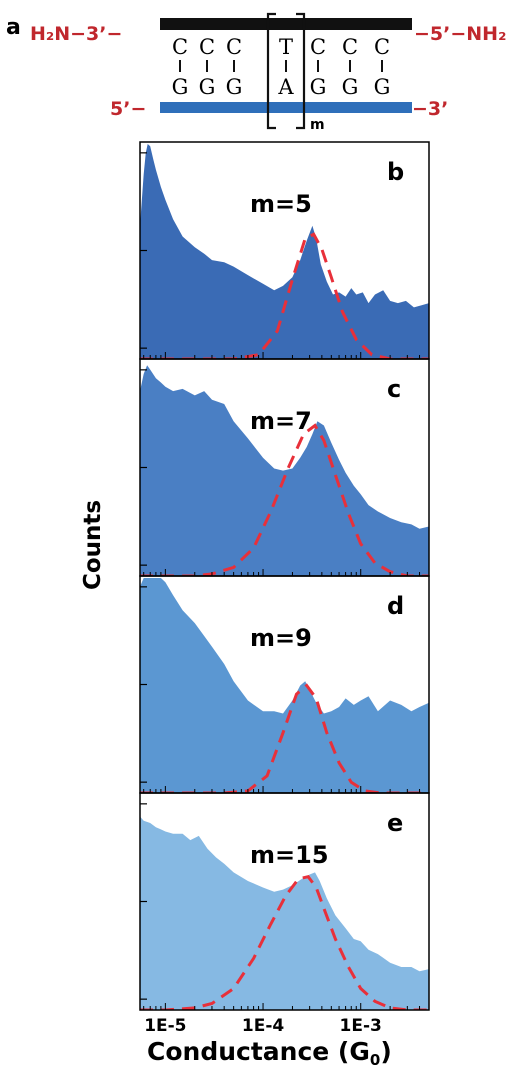 This screenshot has width=517, height=1078. What do you see at coordinates (165, 1026) in the screenshot?
I see `x-tick-label: 1E-5` at bounding box center [165, 1026].